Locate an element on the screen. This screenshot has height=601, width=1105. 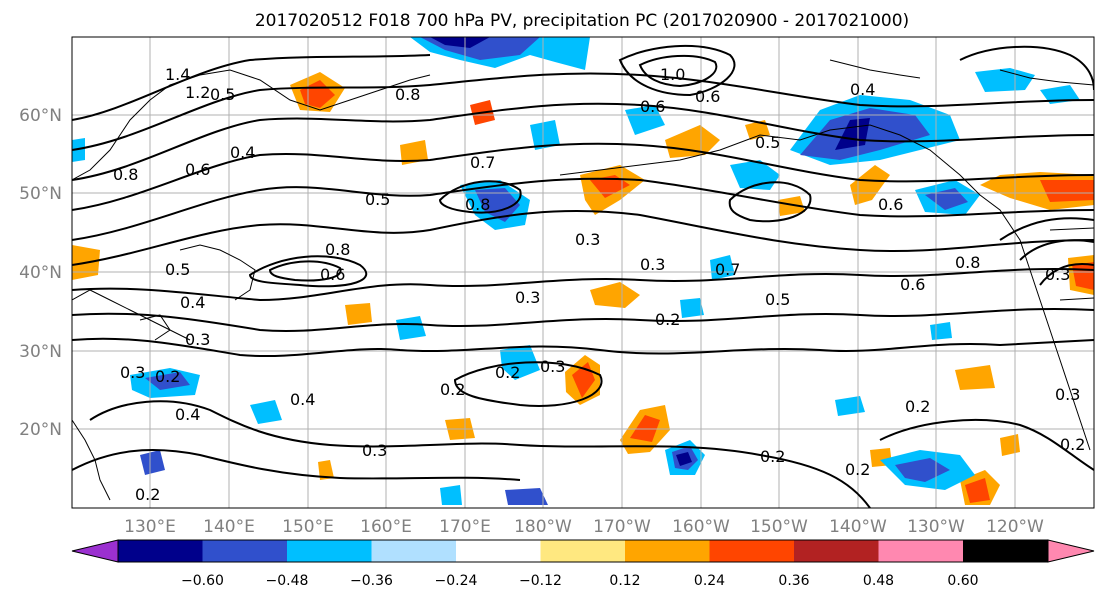
lat-label-40n: 40°N is located at coordinates (40, 273).